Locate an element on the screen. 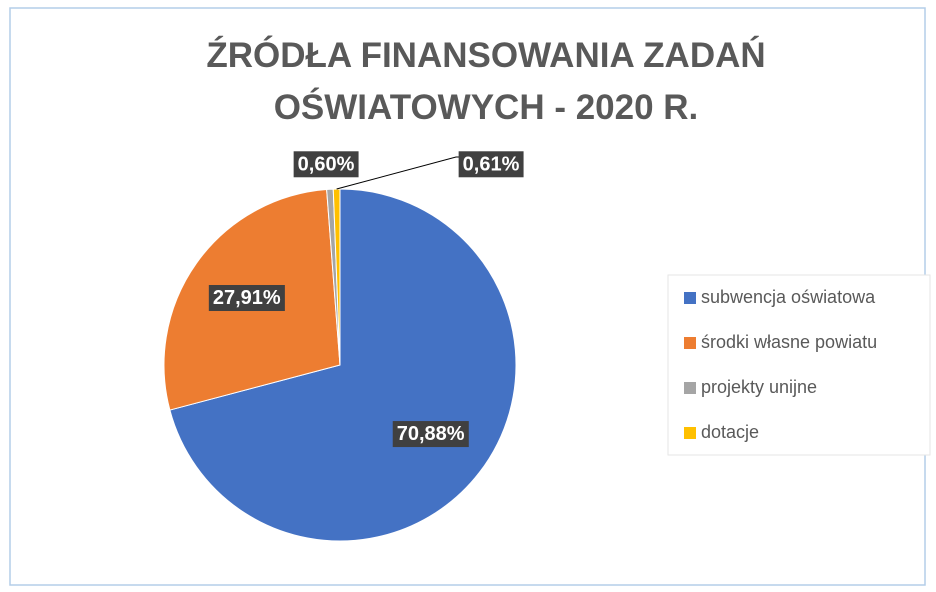  legend-box is located at coordinates (799, 365).